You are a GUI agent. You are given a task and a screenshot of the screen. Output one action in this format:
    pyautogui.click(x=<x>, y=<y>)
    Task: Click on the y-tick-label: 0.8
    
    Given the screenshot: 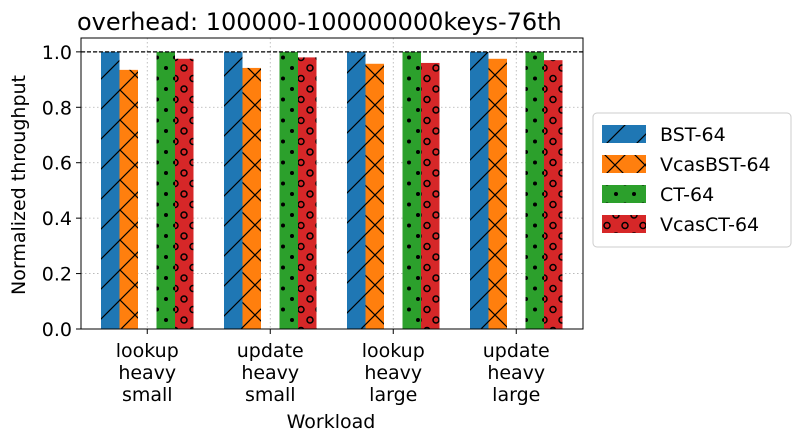 What is the action you would take?
    pyautogui.click(x=57, y=108)
    